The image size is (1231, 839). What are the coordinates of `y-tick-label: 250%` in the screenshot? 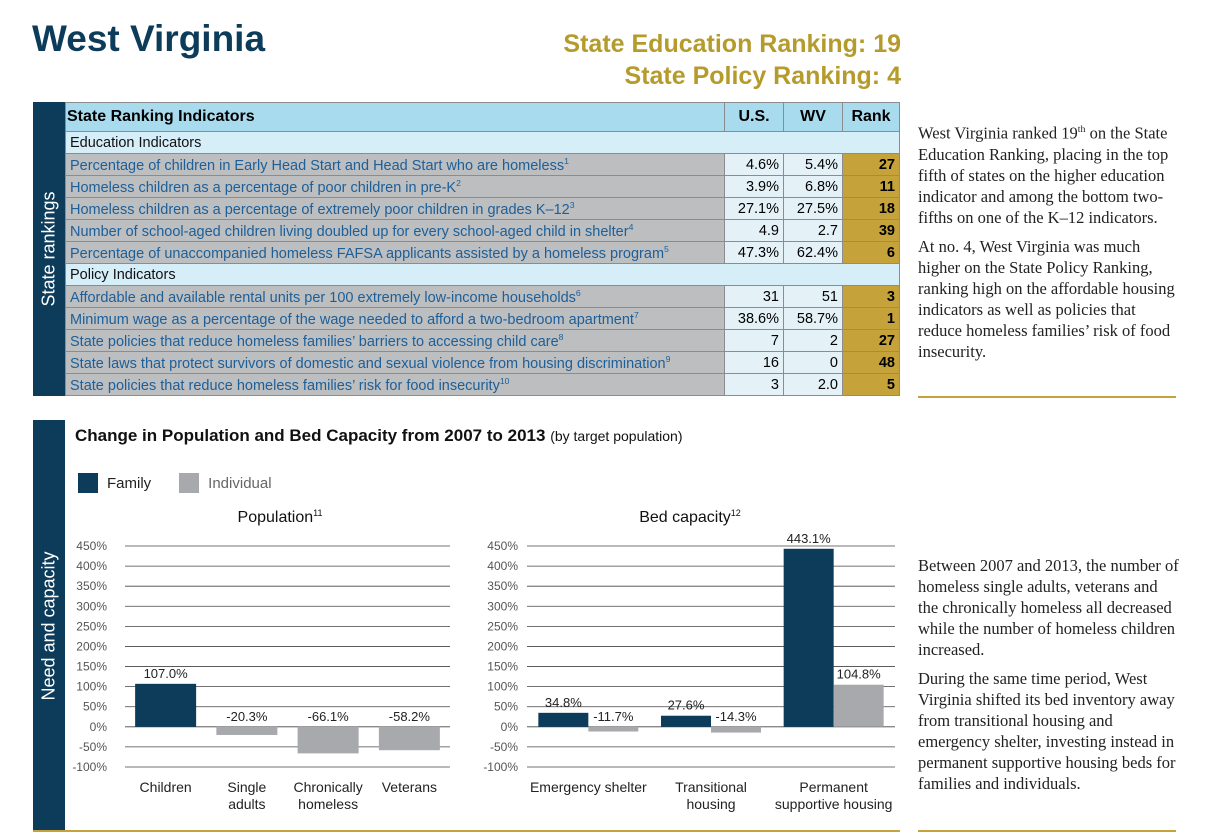 It's located at (91, 626).